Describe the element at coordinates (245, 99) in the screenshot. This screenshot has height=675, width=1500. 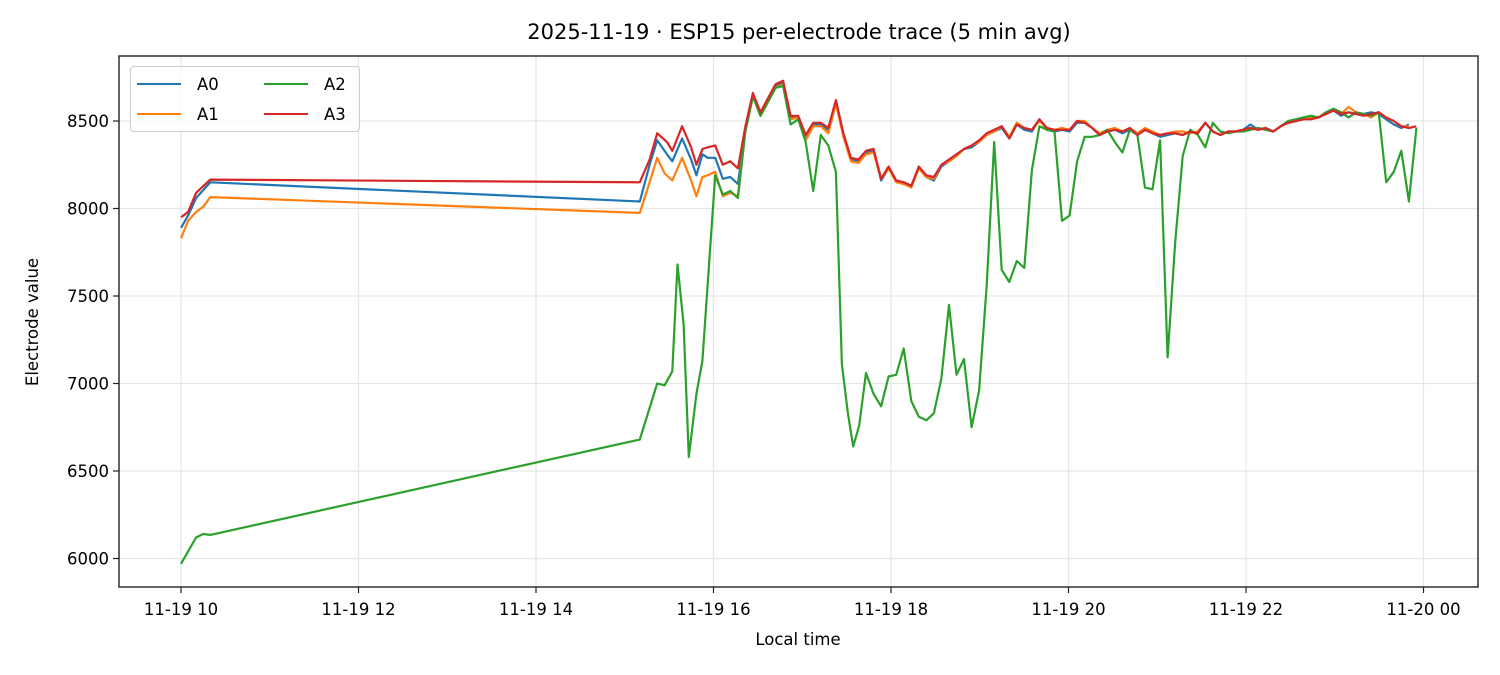
I see `legend: A0 A1 A2 A3` at that location.